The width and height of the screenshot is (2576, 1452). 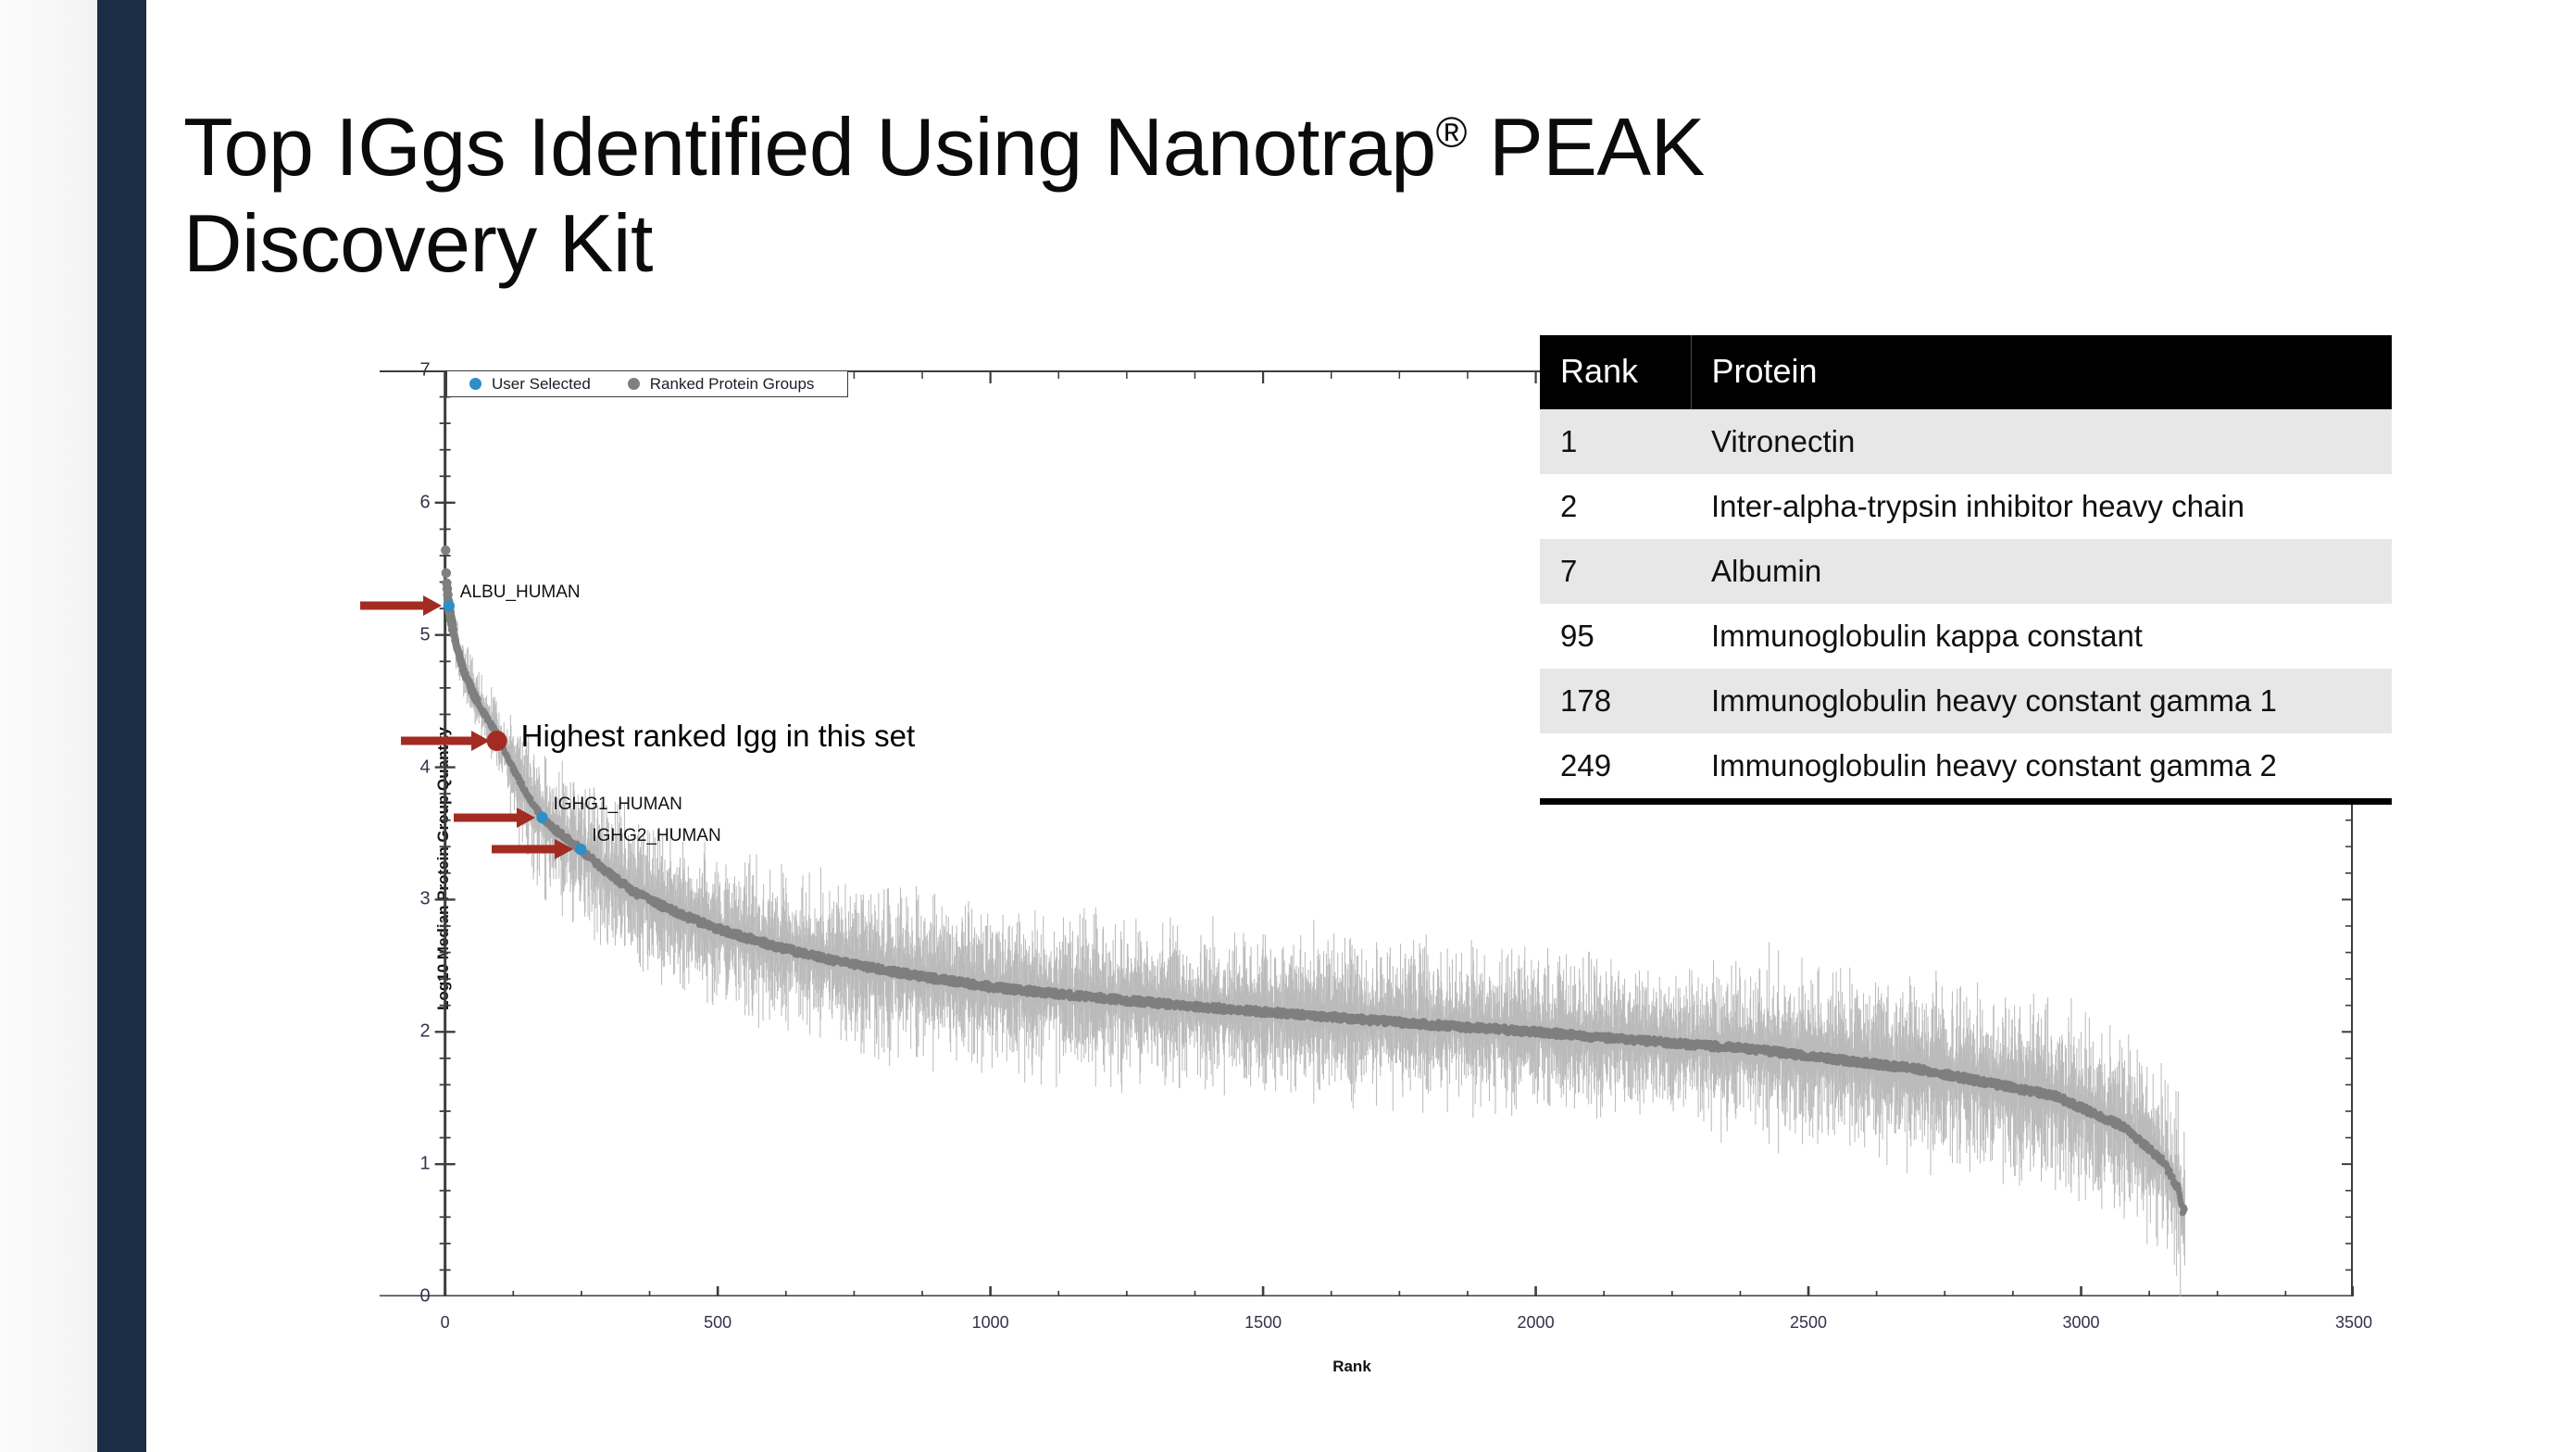 What do you see at coordinates (425, 370) in the screenshot?
I see `y-tick-label: 7` at bounding box center [425, 370].